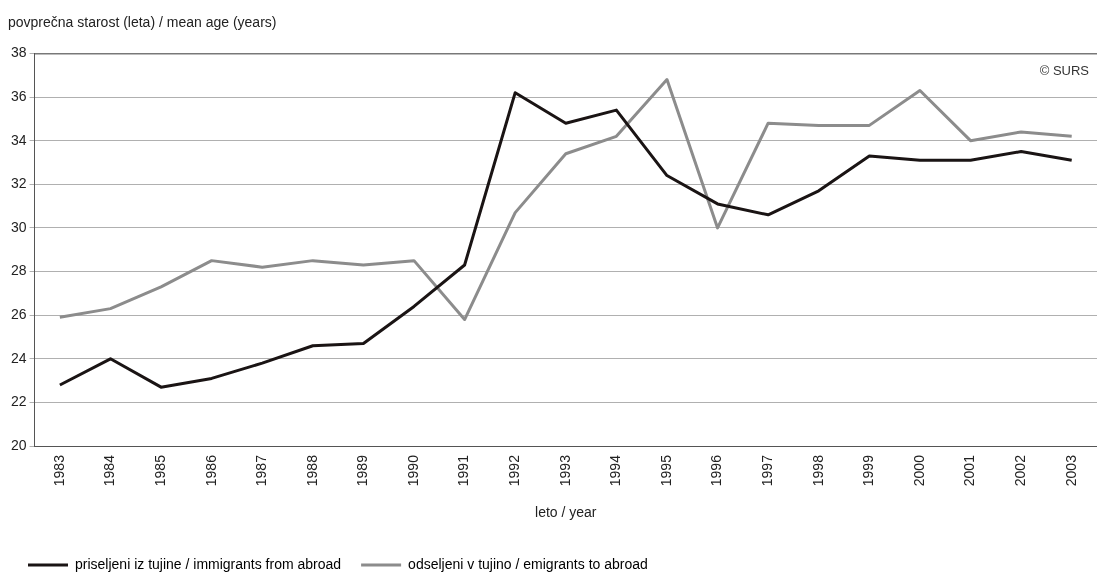  I want to click on x-tick-label: 1994, so click(615, 470).